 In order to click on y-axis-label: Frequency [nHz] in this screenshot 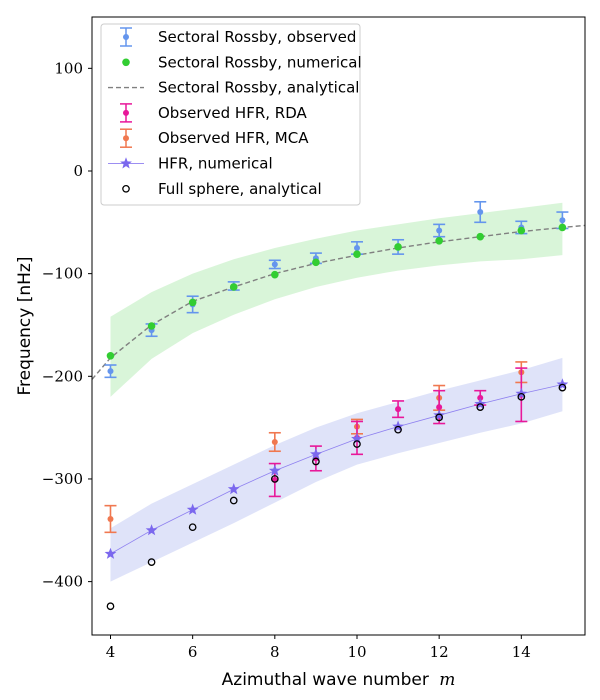, I will do `click(25, 326)`.